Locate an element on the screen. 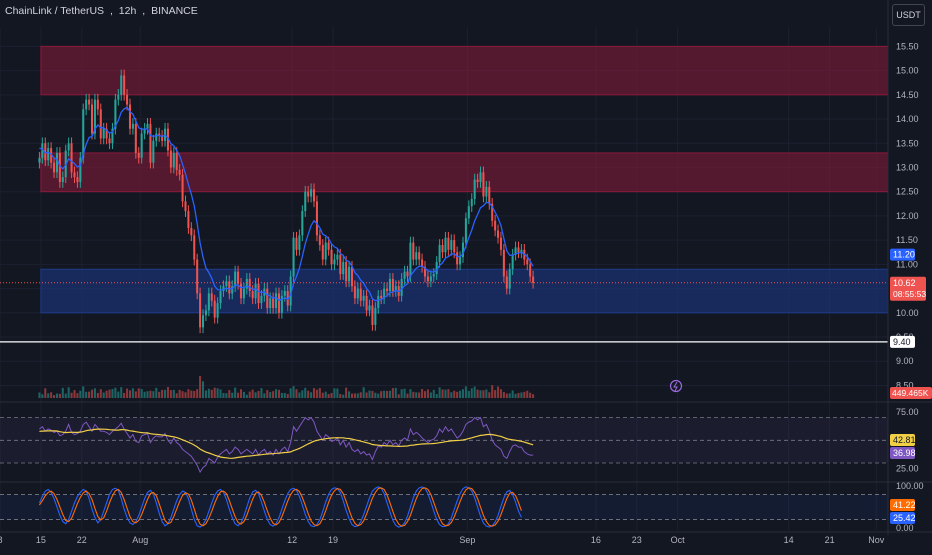 The width and height of the screenshot is (932, 555). exchange-label: BINANCE is located at coordinates (174, 11).